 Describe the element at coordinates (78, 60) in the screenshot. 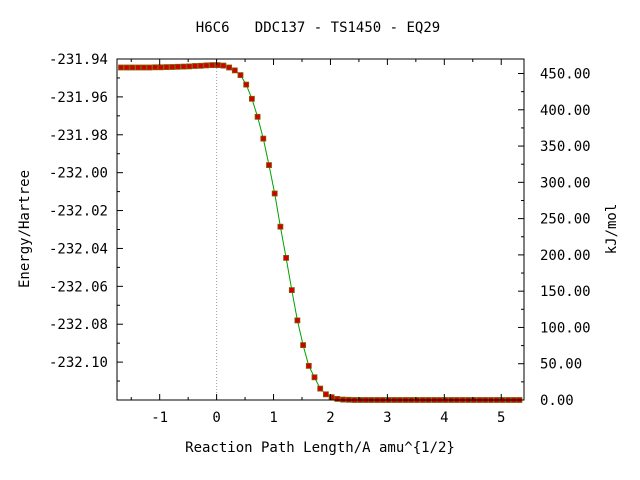

I see `y-tick-label: -231.94` at that location.